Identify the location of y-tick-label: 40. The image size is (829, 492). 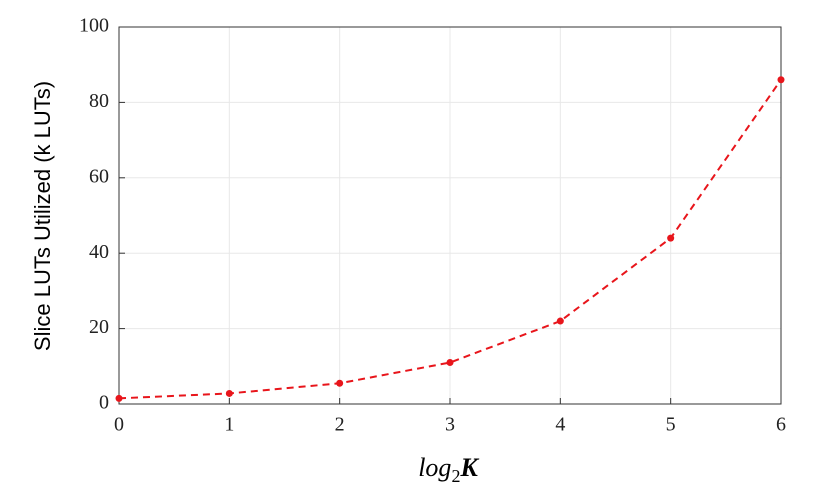
(99, 252).